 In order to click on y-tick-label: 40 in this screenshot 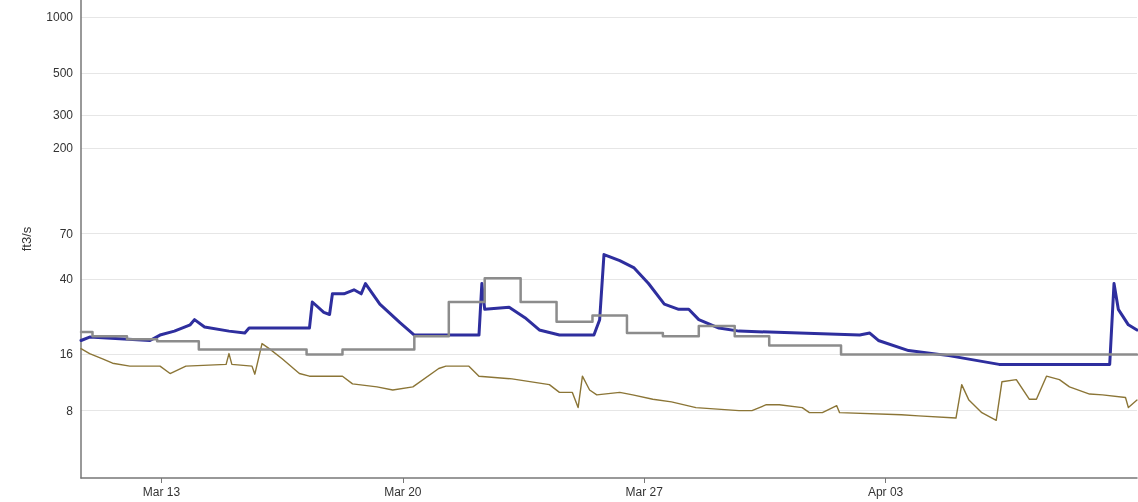, I will do `click(66, 279)`.